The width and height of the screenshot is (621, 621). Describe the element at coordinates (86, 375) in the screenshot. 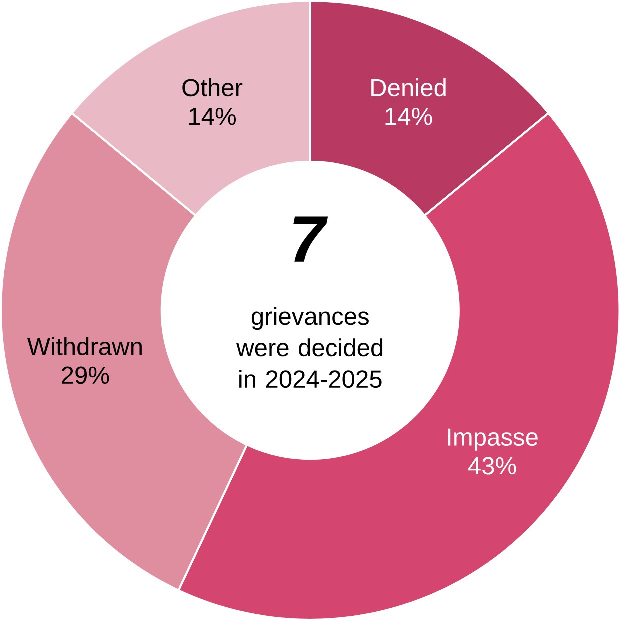

I see `data-label: 29%` at that location.